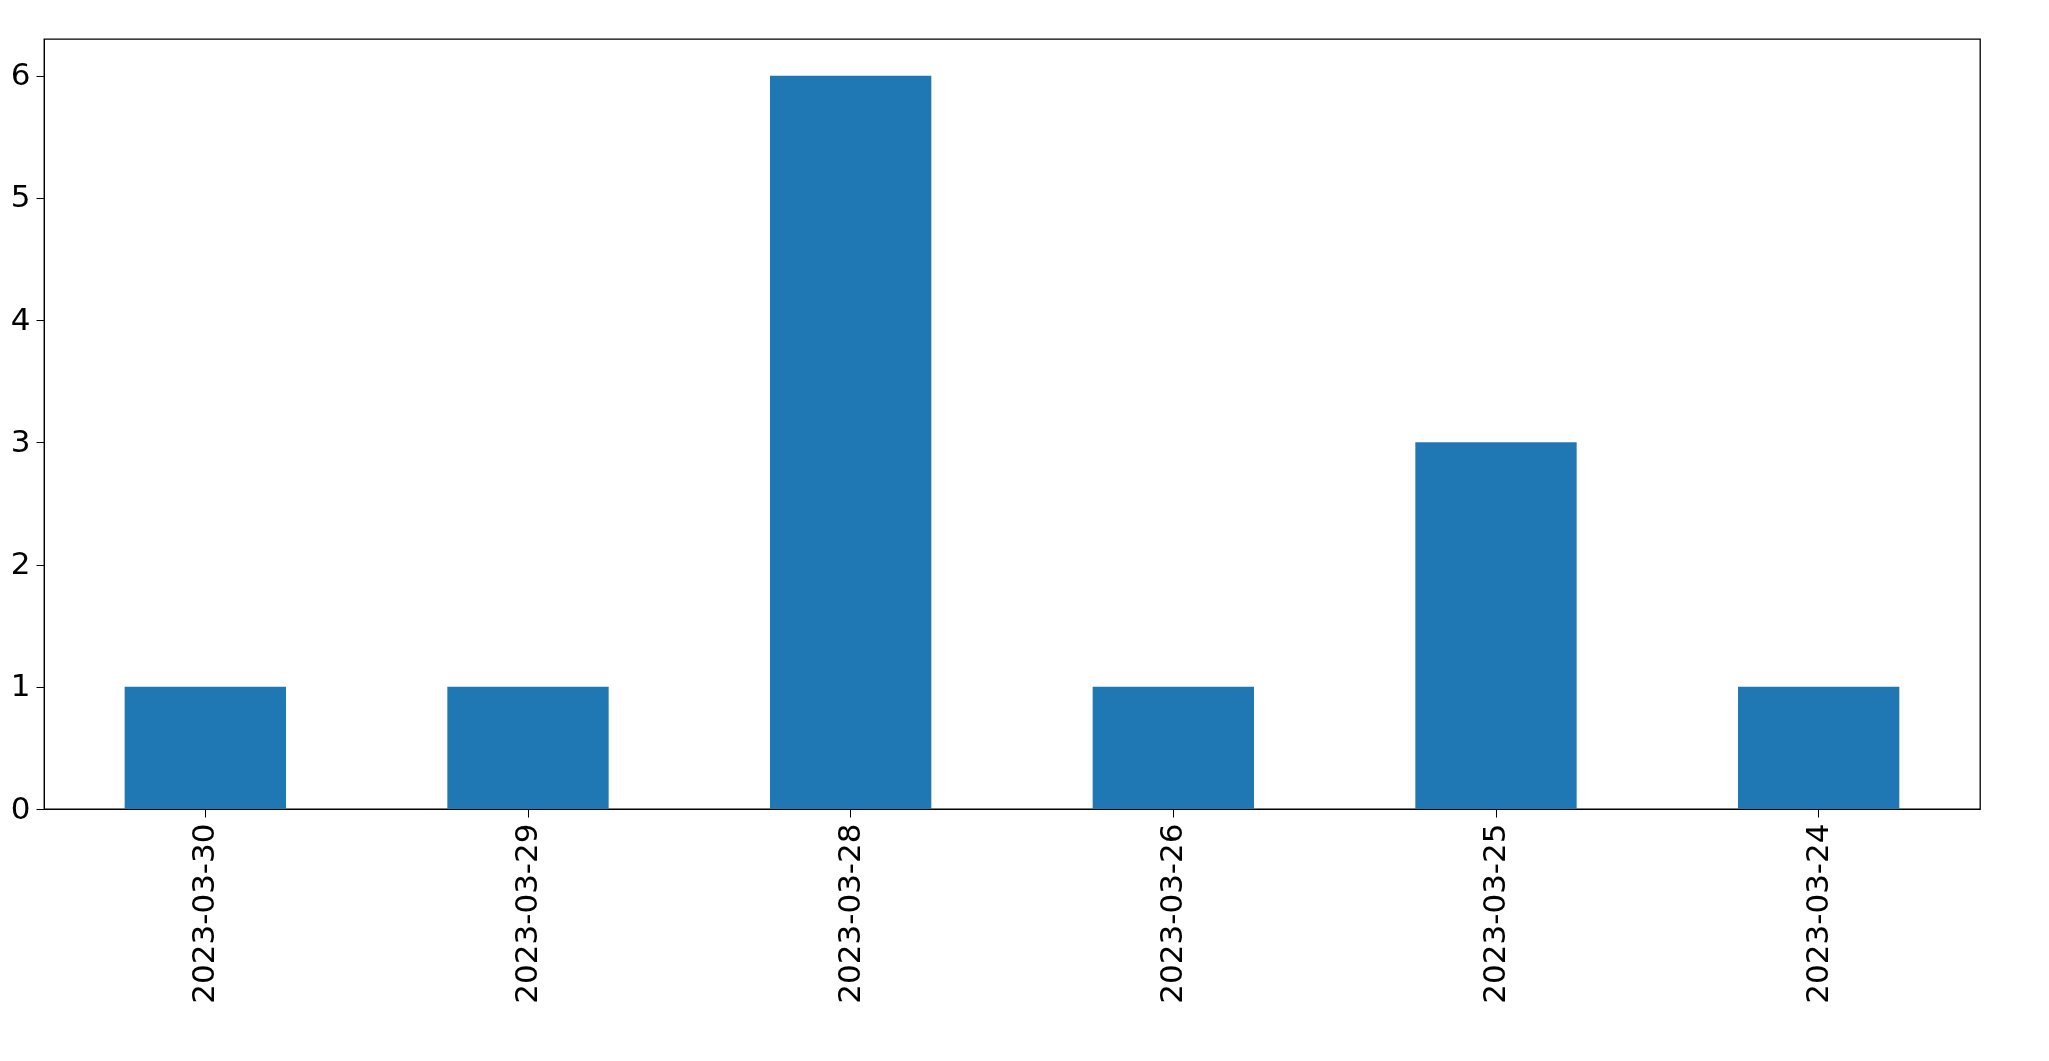 The width and height of the screenshot is (2049, 1061). Describe the element at coordinates (20, 440) in the screenshot. I see `y-tick-label: 3` at that location.